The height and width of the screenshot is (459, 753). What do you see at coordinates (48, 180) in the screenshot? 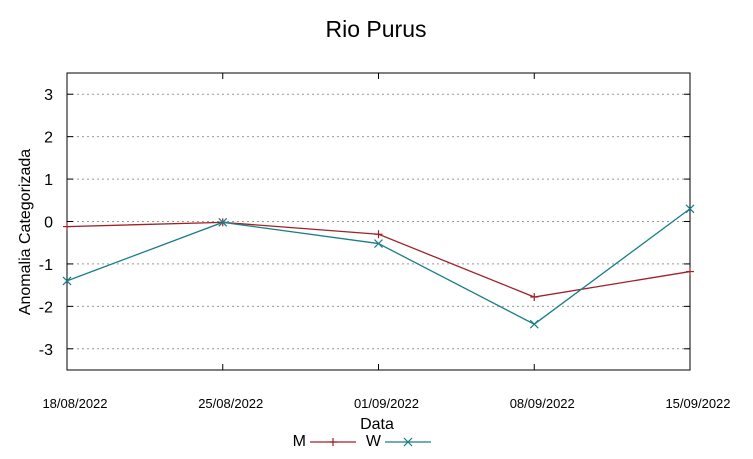
I see `y-tick-label: 1` at bounding box center [48, 180].